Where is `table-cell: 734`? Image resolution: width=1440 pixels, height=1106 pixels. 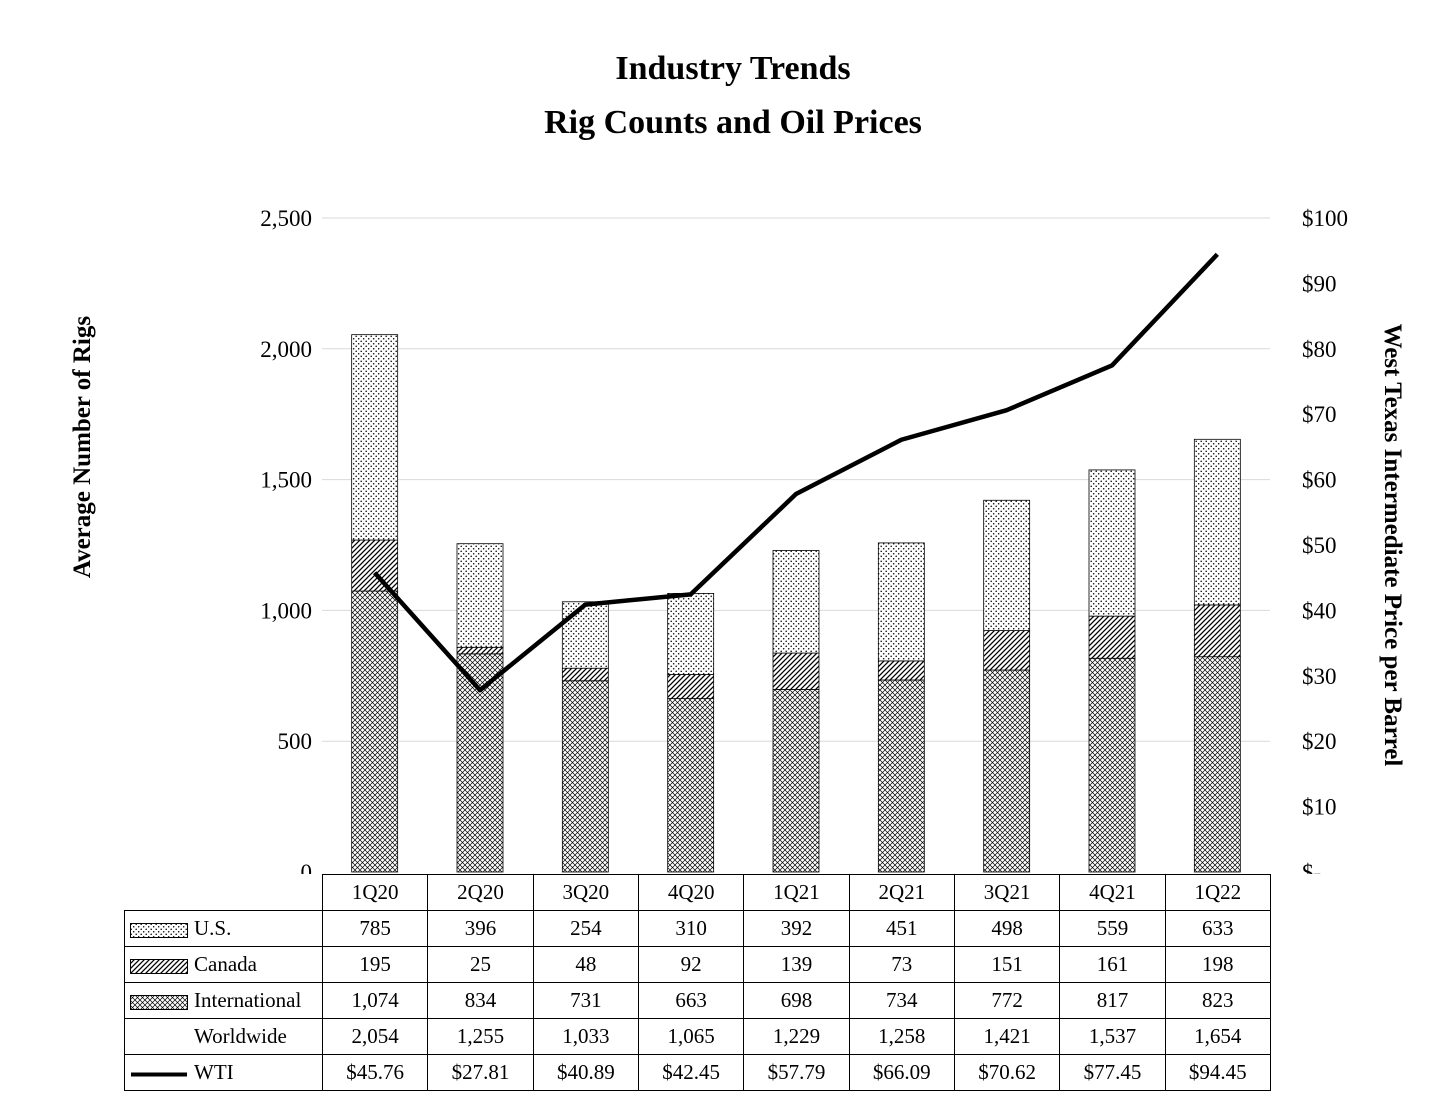
table-cell: 734 is located at coordinates (901, 1000).